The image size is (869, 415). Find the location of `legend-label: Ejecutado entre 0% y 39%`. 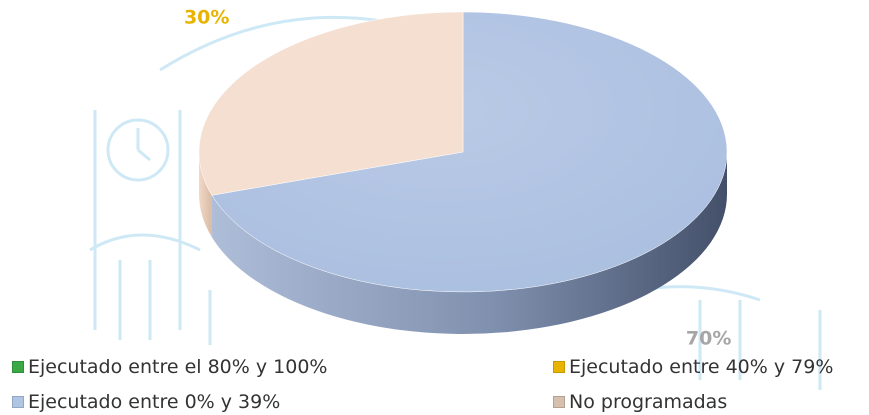

legend-label: Ejecutado entre 0% y 39% is located at coordinates (154, 402).